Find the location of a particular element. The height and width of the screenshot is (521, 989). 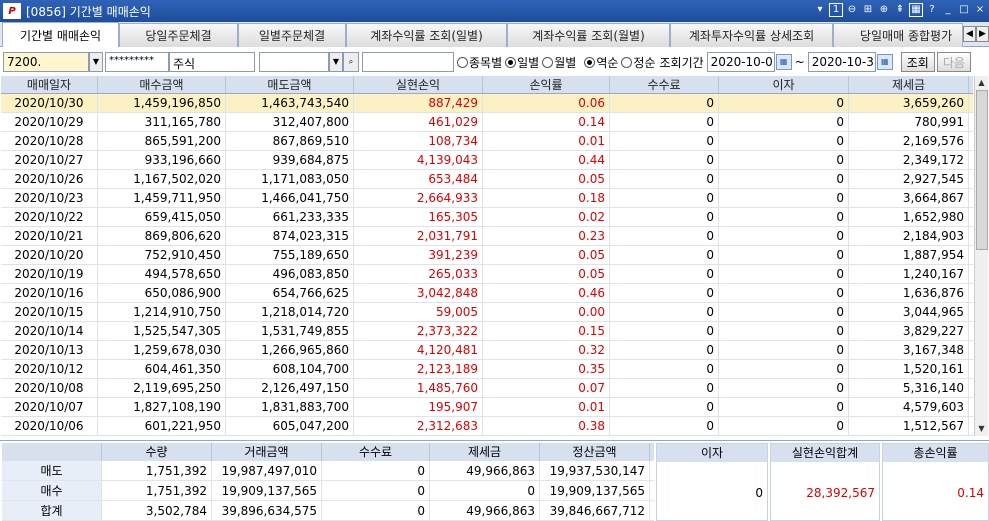

table-cell: 0.06 is located at coordinates (546, 103).